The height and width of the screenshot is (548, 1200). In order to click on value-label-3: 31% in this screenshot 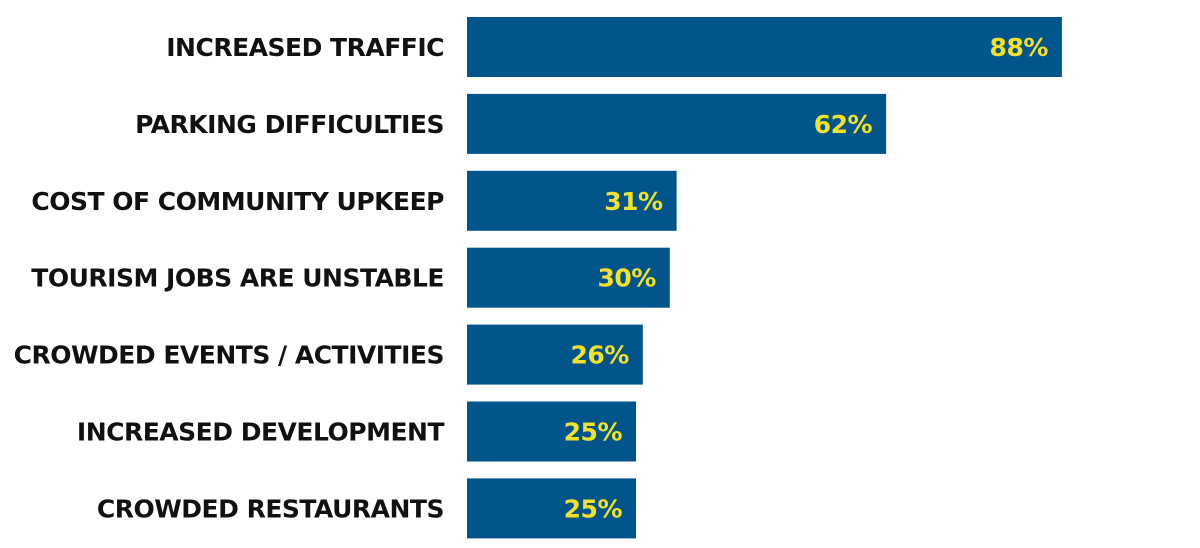, I will do `click(633, 201)`.